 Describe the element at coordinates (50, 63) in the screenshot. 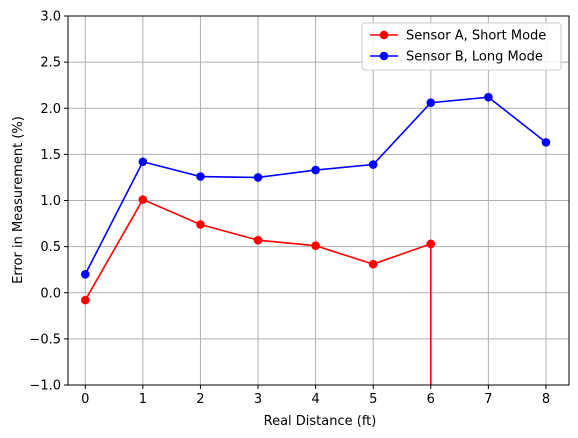

I see `y-tick-label: 2.5` at that location.